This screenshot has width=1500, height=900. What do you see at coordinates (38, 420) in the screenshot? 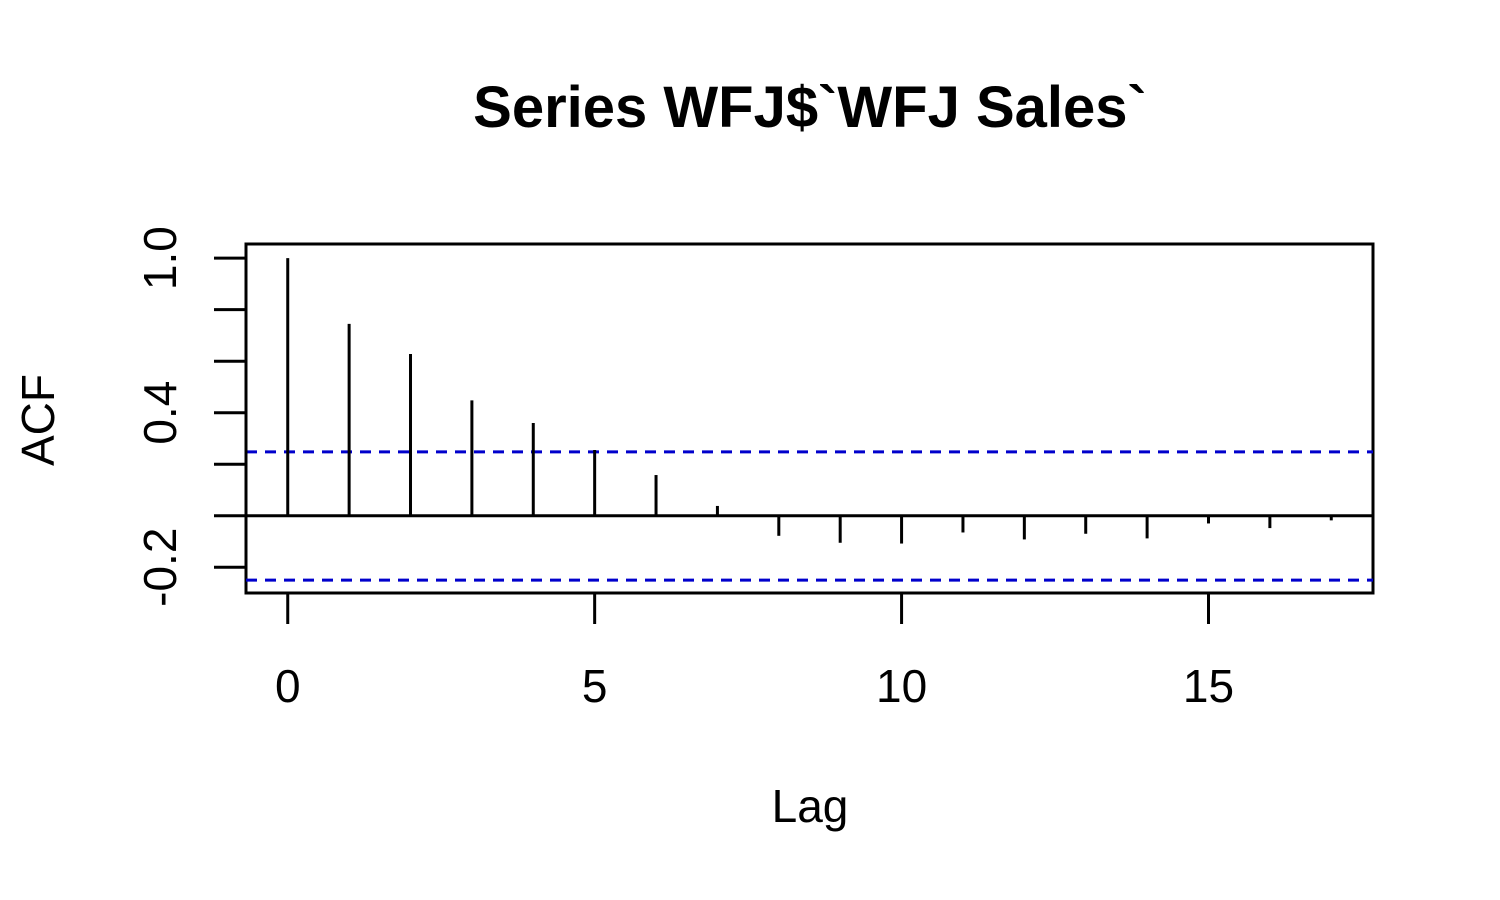
I see `y-axis-title: ACF` at bounding box center [38, 420].